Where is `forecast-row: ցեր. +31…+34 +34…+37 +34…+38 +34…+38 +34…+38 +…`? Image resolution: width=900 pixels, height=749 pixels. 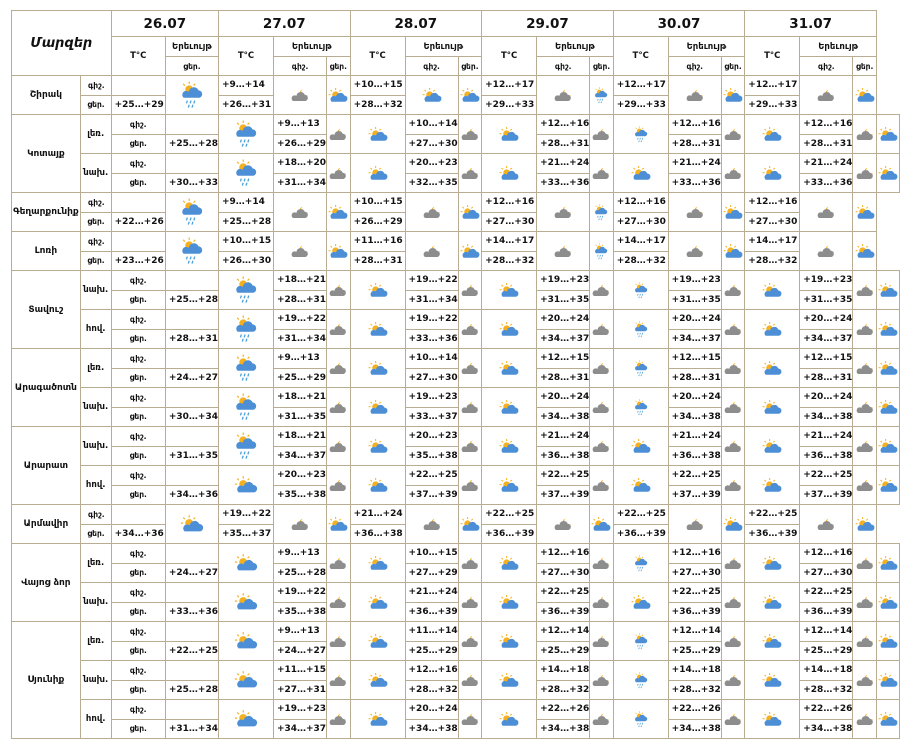
forecast-row: ցեր. +31…+34 +34…+37 +34…+38 +34…+38 +34…+38 +… is located at coordinates (456, 728).